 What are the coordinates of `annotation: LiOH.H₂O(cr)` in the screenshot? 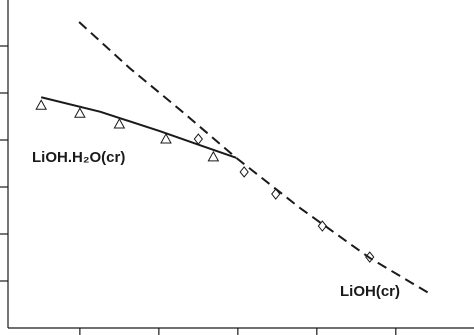 It's located at (78, 157).